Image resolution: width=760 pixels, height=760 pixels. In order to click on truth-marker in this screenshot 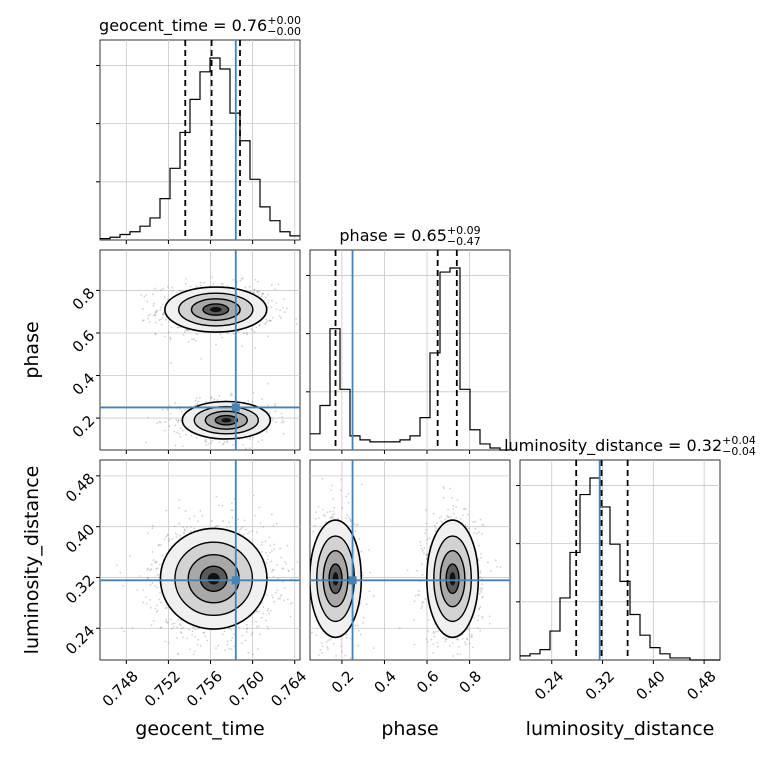, I will do `click(235, 580)`.